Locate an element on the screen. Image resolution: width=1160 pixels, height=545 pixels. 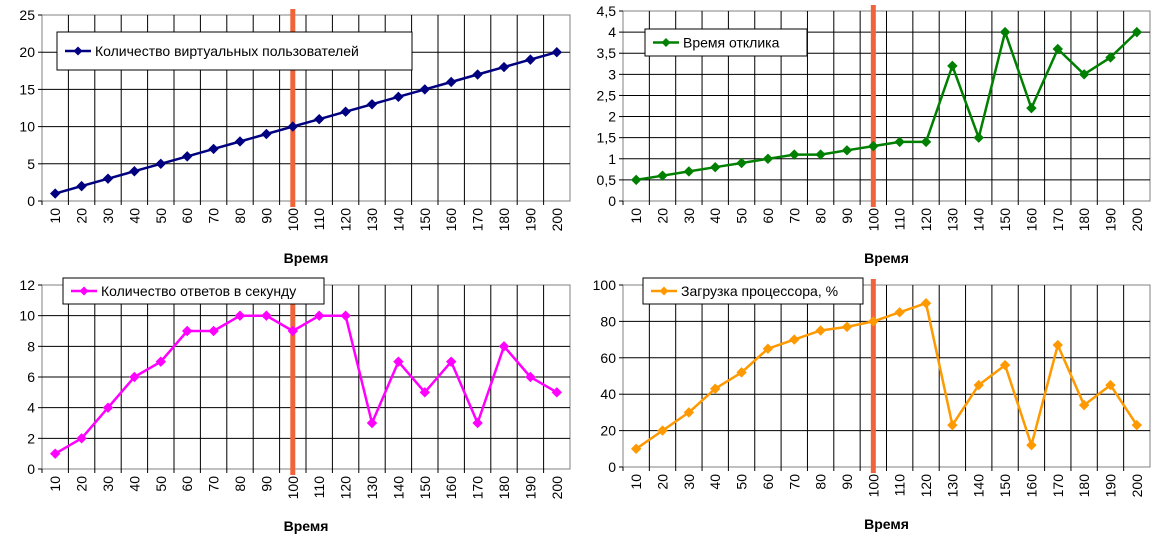
series-line is located at coordinates (886, 375).